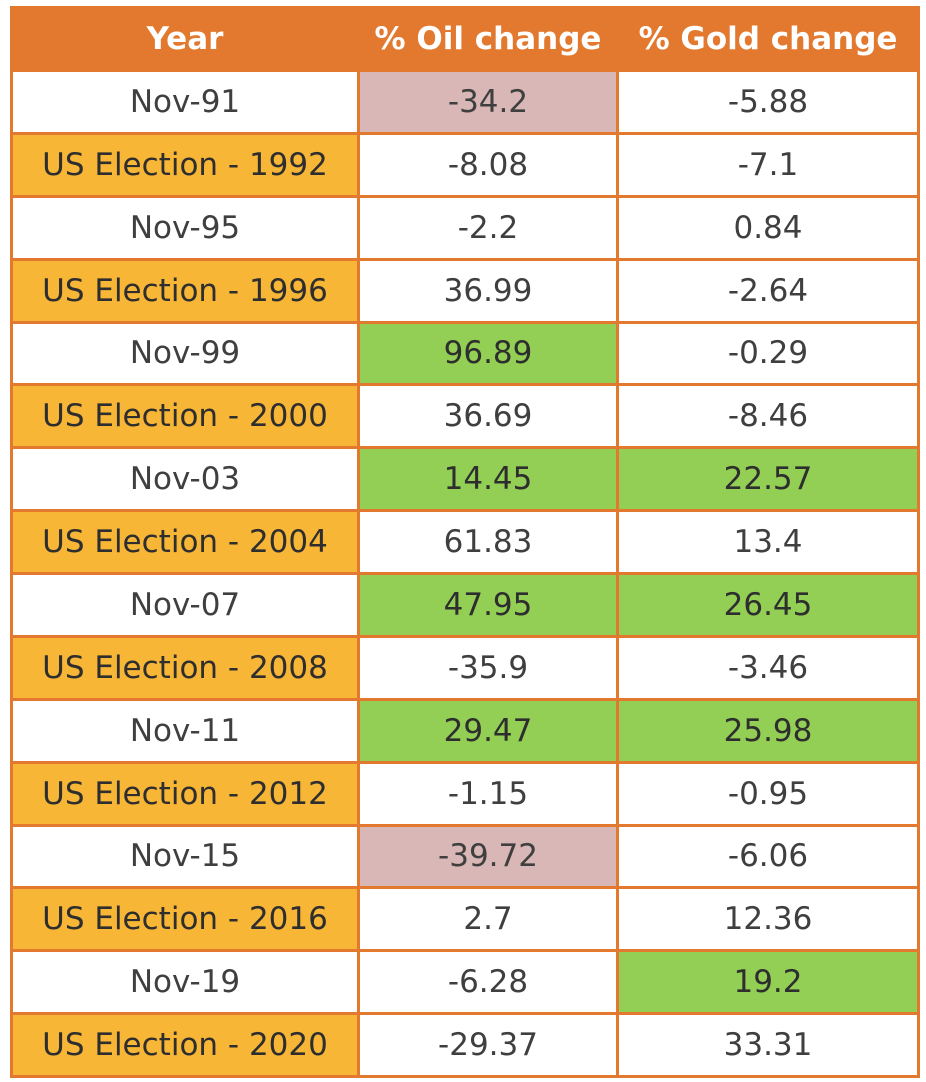 This screenshot has width=926, height=1082. Describe the element at coordinates (768, 1045) in the screenshot. I see `gold-cell: 33.31` at that location.